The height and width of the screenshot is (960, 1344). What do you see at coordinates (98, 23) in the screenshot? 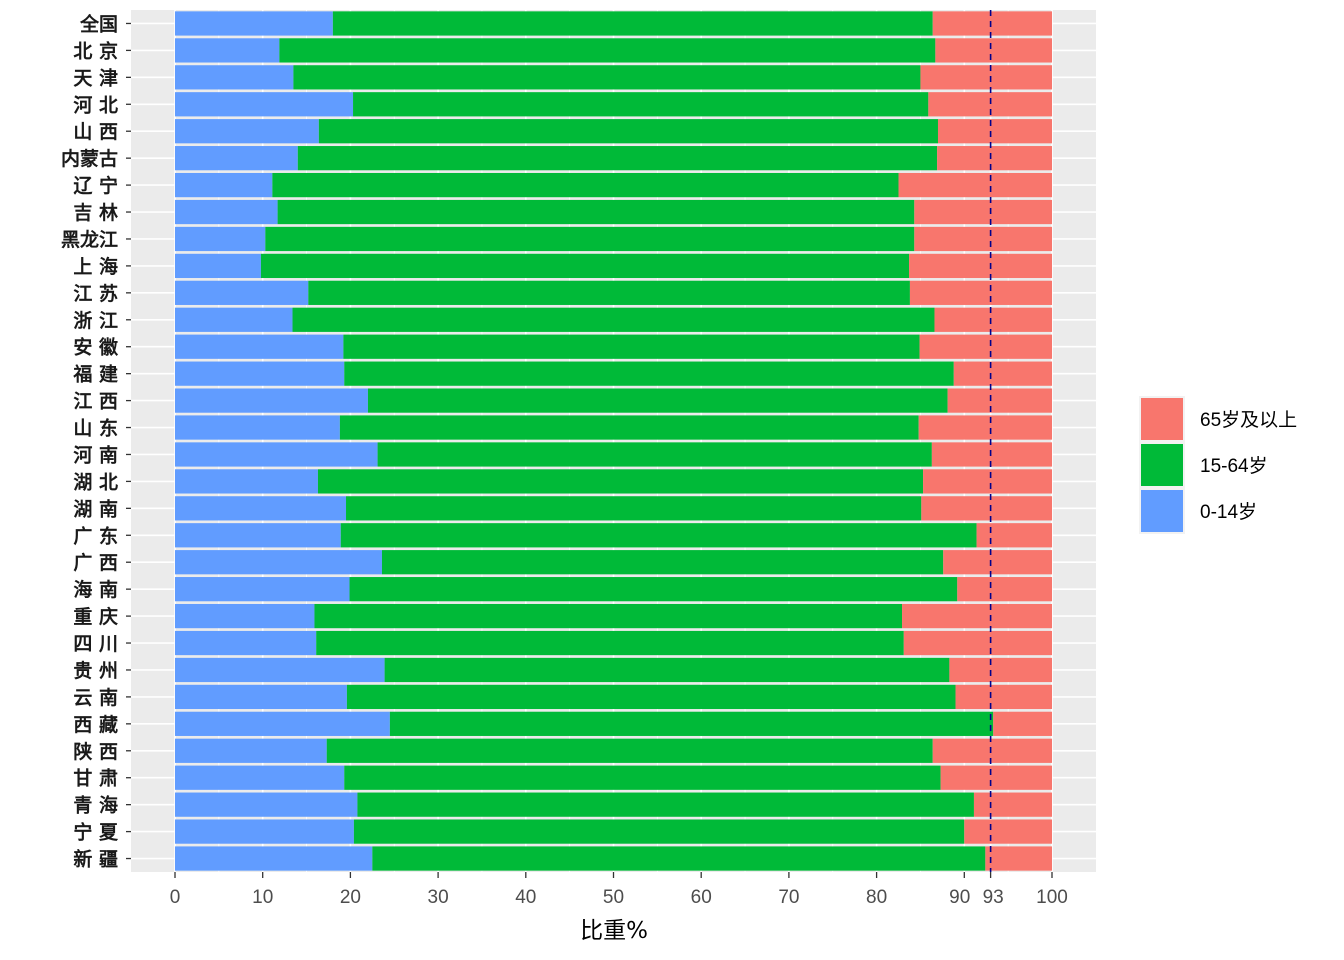
I see `y-tick-label: 全国` at bounding box center [98, 23].